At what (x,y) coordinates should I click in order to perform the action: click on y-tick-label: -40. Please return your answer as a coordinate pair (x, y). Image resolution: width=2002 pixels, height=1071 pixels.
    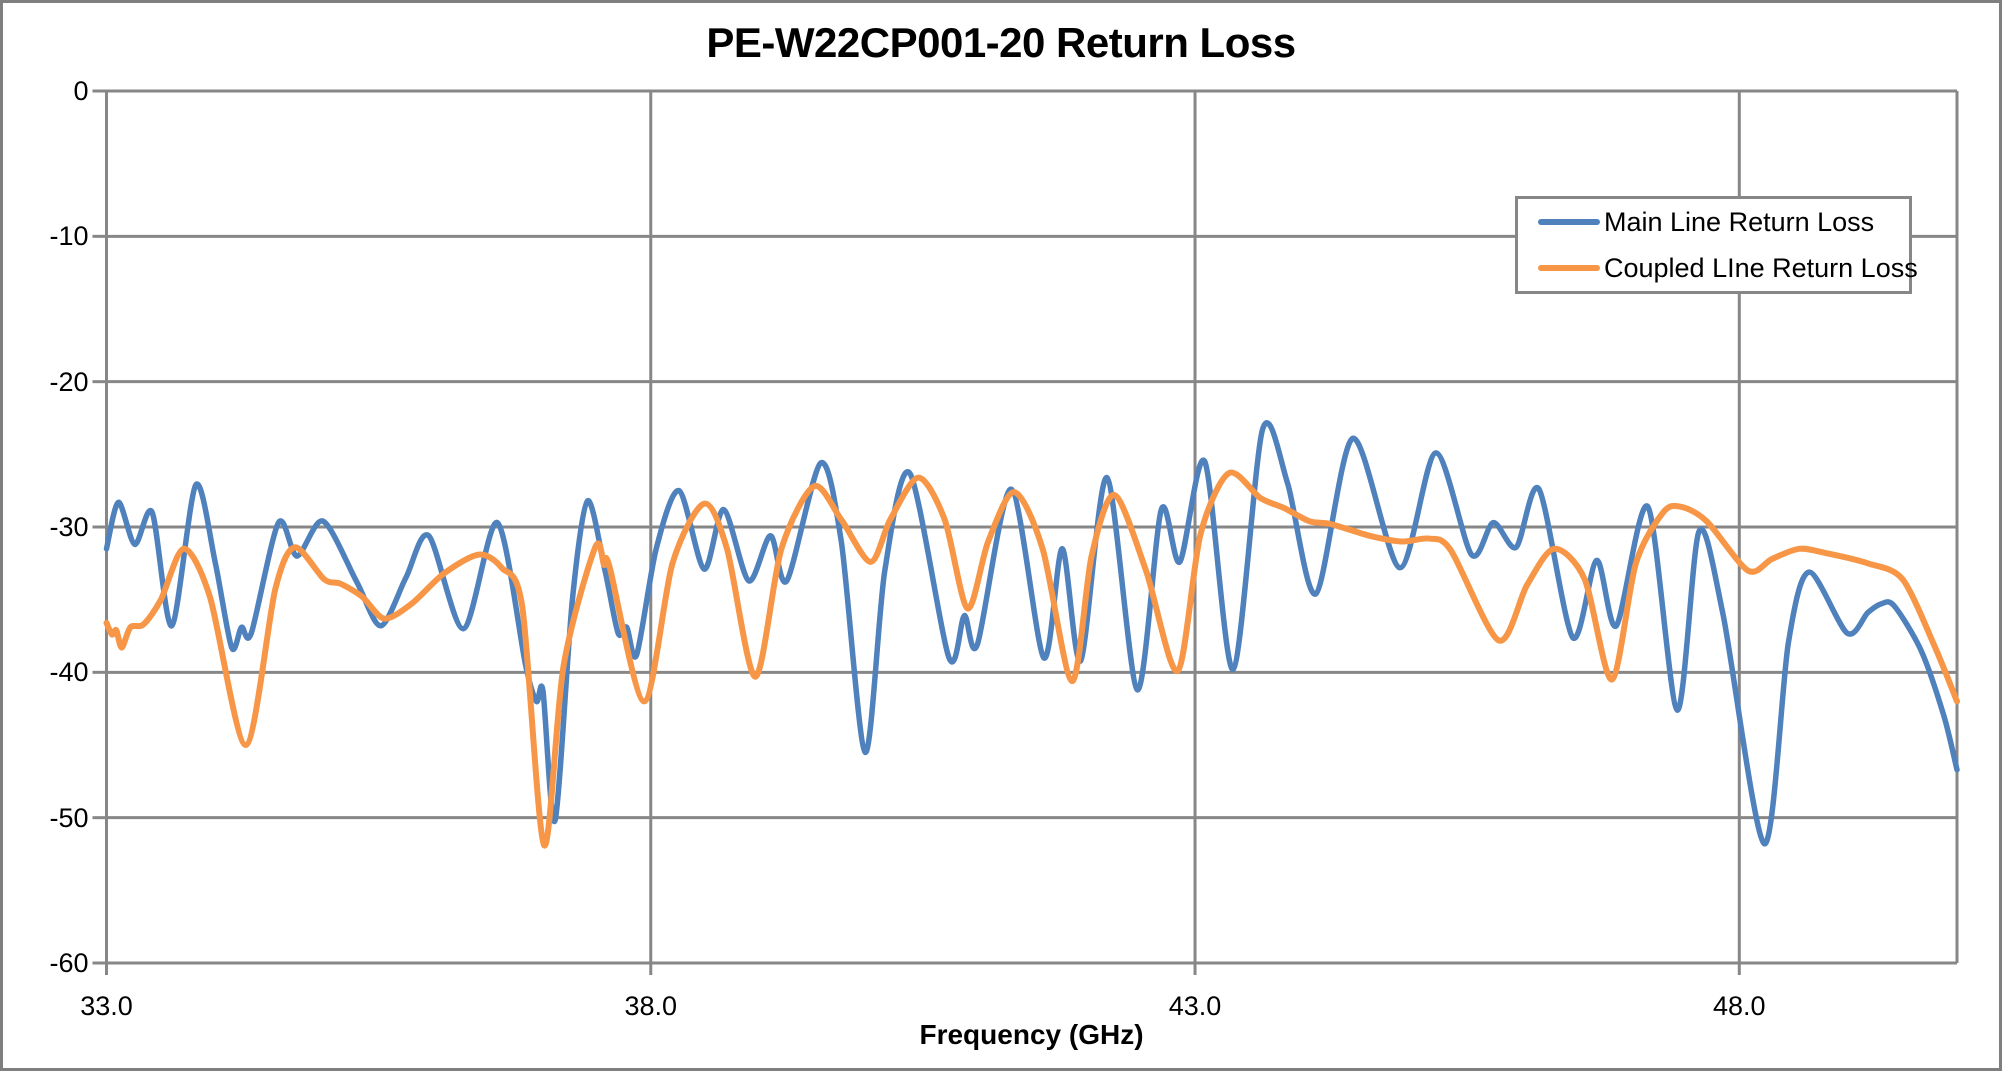
    Looking at the image, I should click on (69, 672).